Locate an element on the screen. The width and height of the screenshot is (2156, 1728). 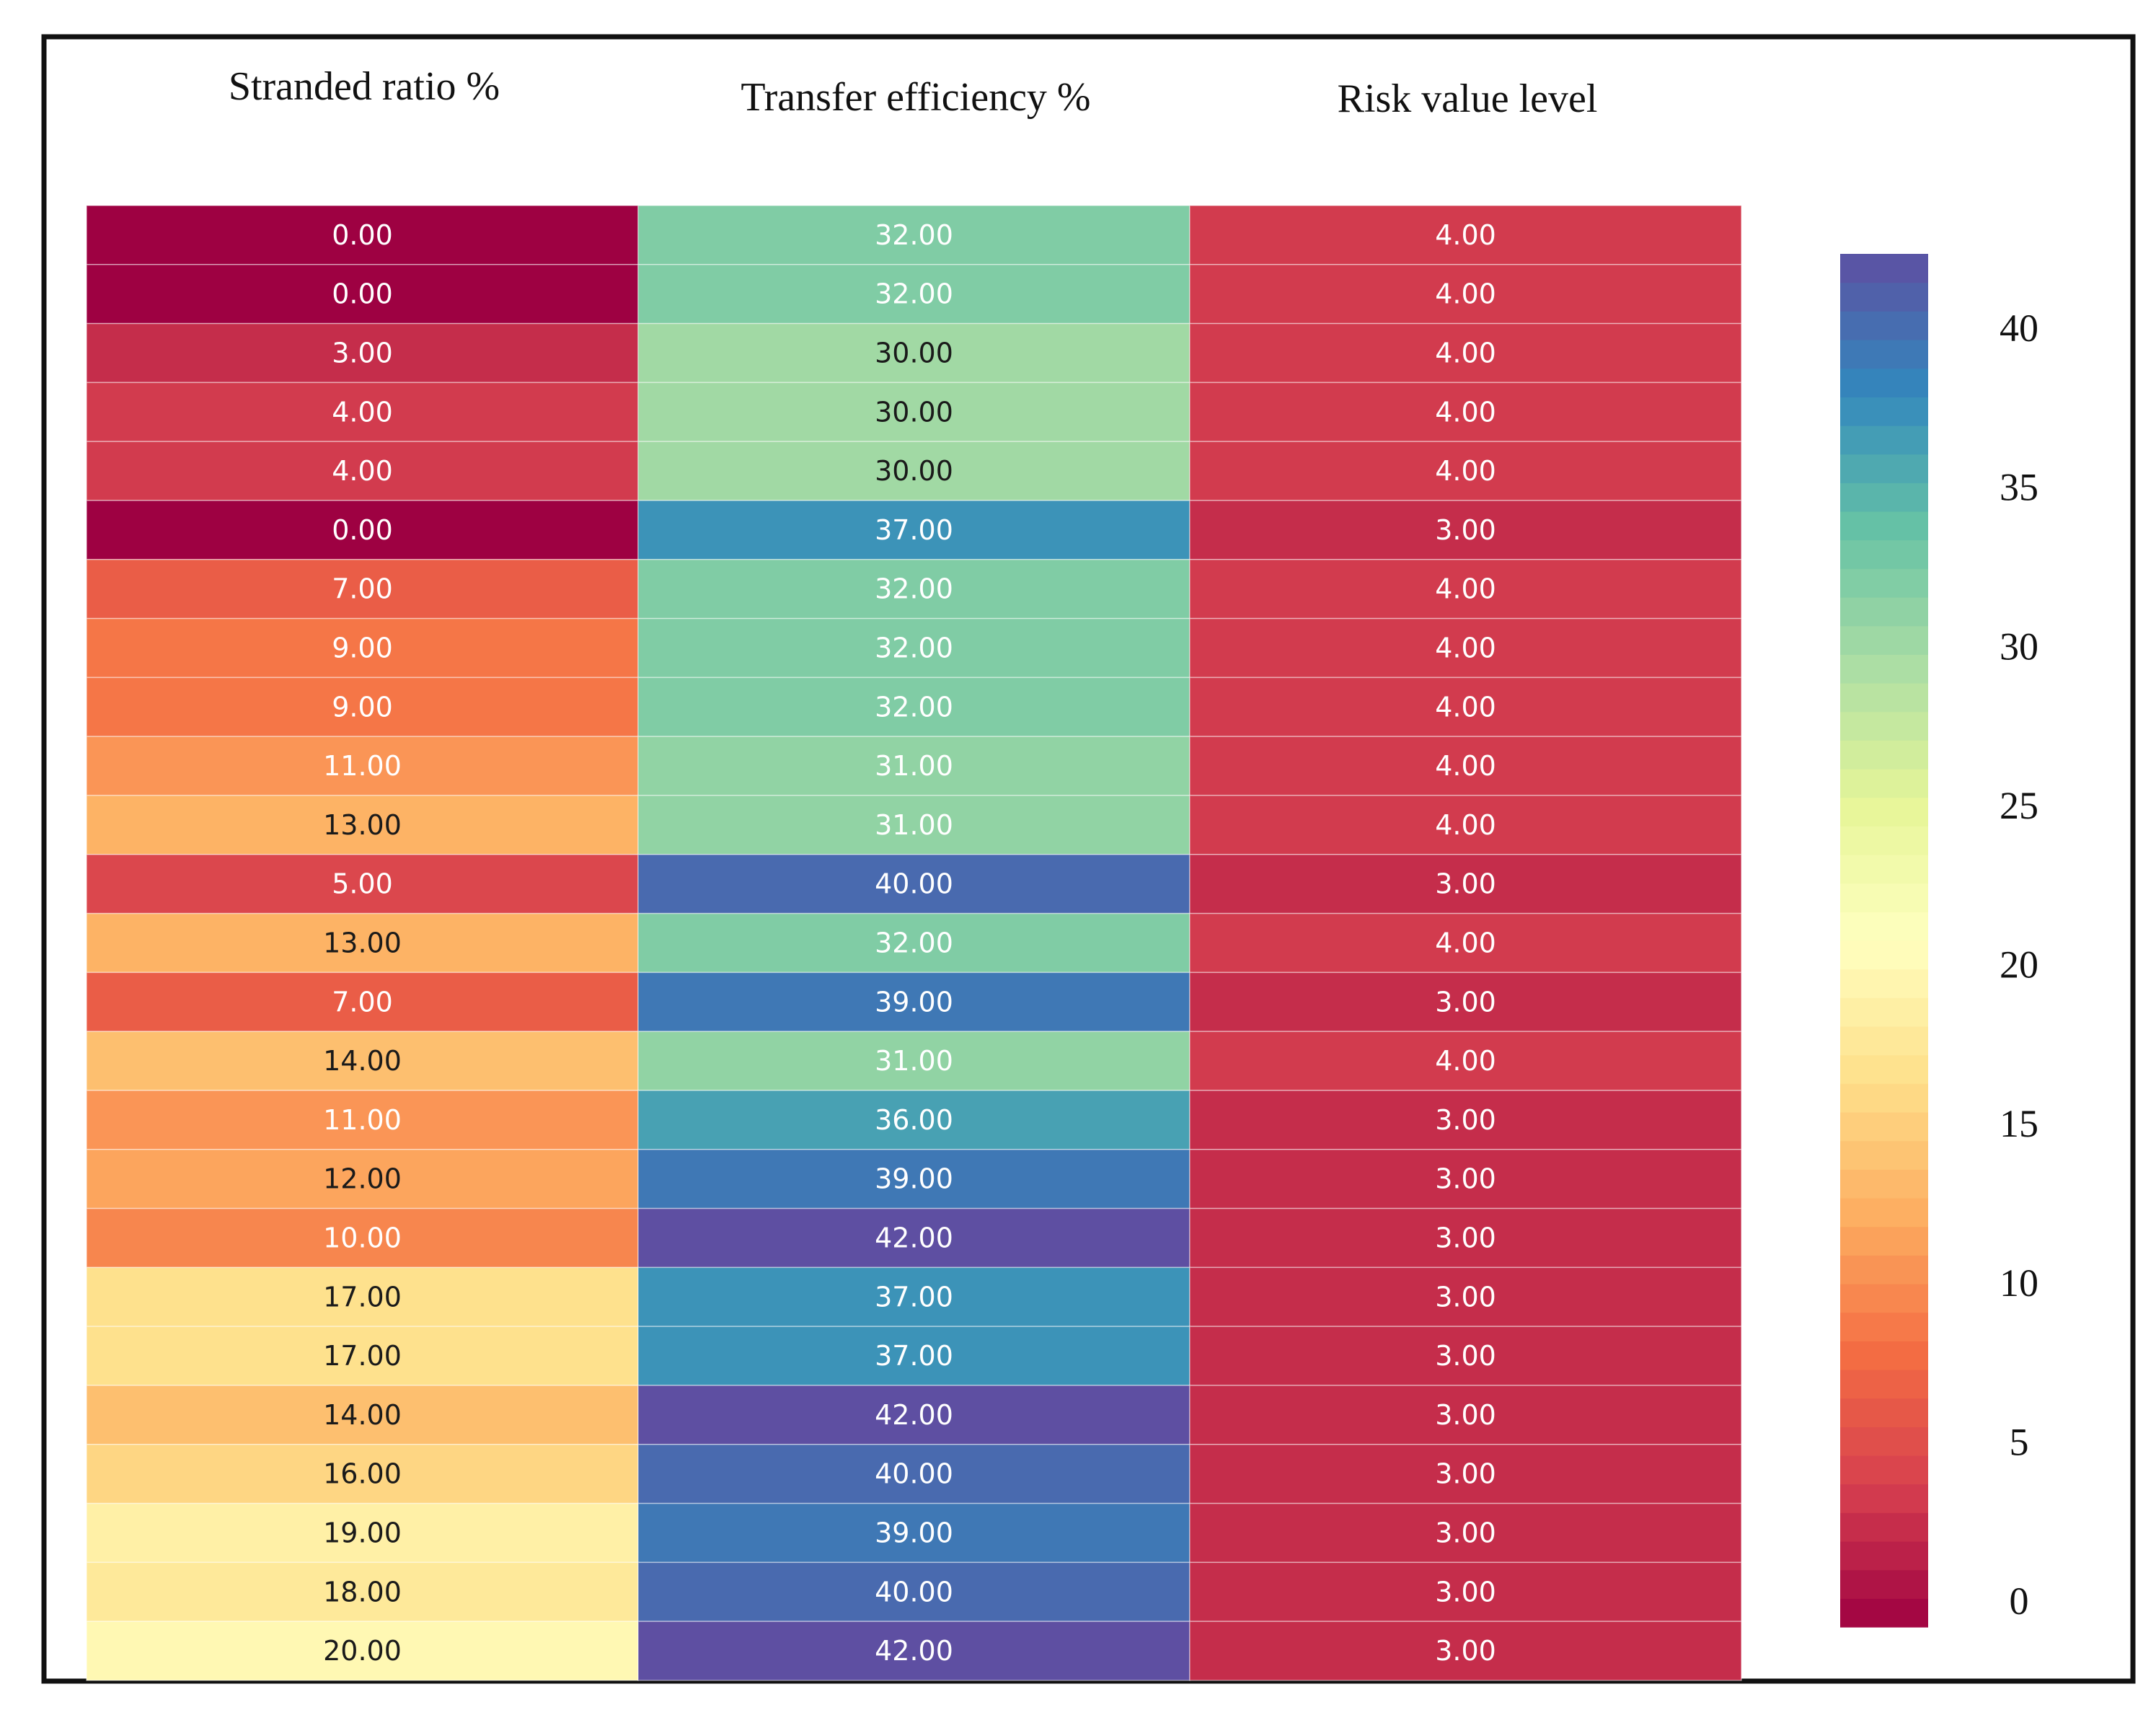
heatmap-cell-label-risk-14: 3.00 is located at coordinates (1465, 1002).